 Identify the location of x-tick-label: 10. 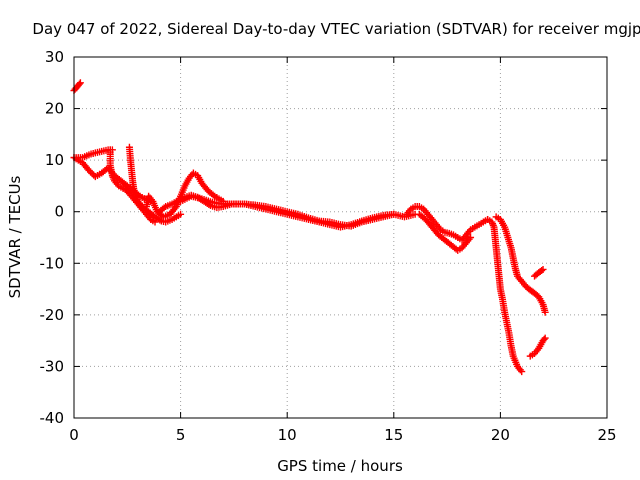
(287, 435).